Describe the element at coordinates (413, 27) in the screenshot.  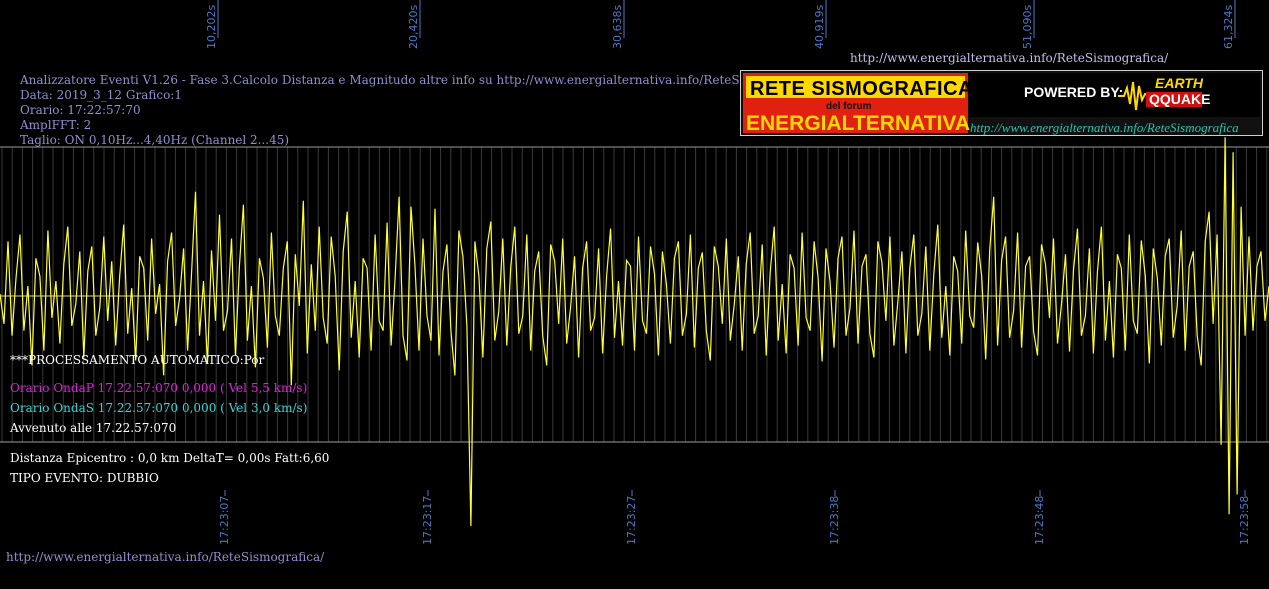
I see `top-tick-label: 20,420s` at that location.